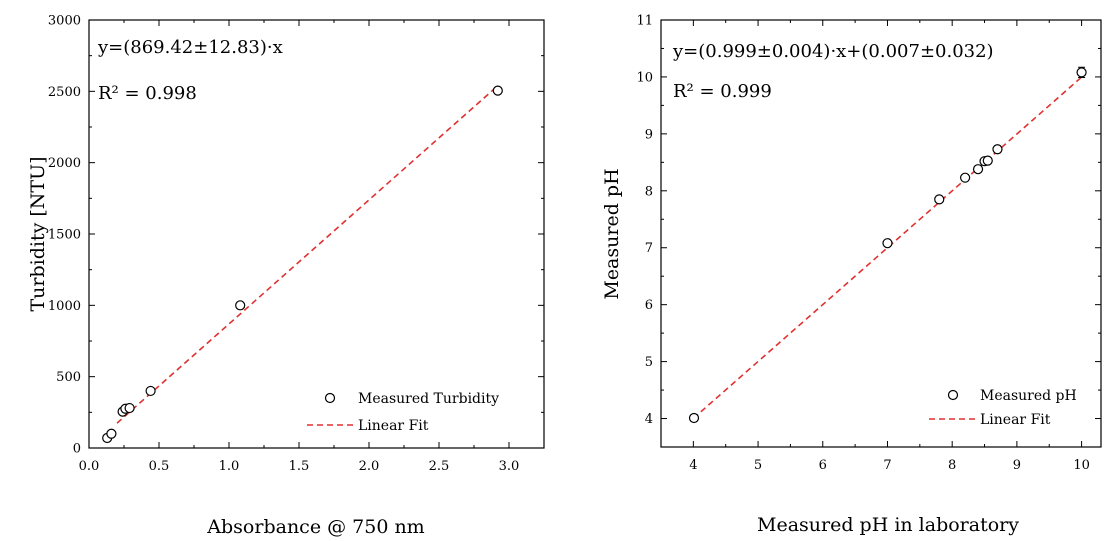 The height and width of the screenshot is (541, 1108). What do you see at coordinates (64, 92) in the screenshot?
I see `turbidity-y-tick-label: 2500` at bounding box center [64, 92].